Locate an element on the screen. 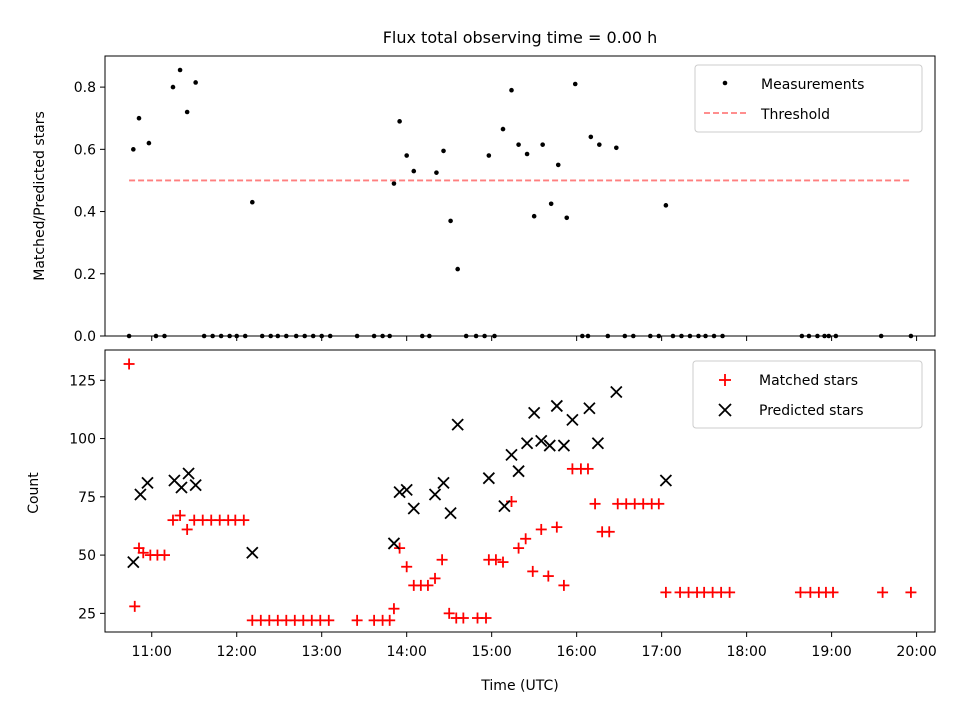 Image resolution: width=960 pixels, height=720 pixels. legend-measurements-marker is located at coordinates (725, 83).